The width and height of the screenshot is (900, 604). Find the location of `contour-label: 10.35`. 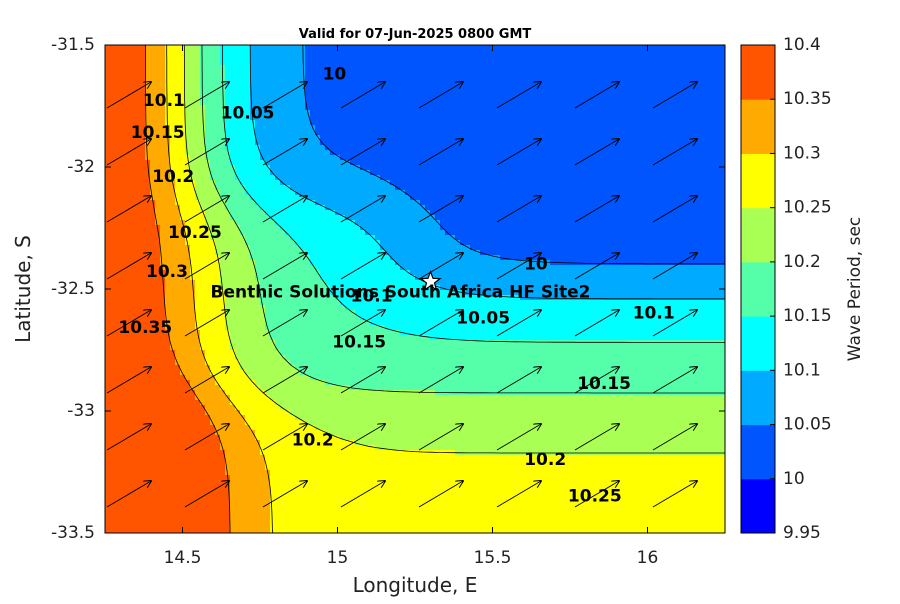

contour-label: 10.35 is located at coordinates (145, 328).